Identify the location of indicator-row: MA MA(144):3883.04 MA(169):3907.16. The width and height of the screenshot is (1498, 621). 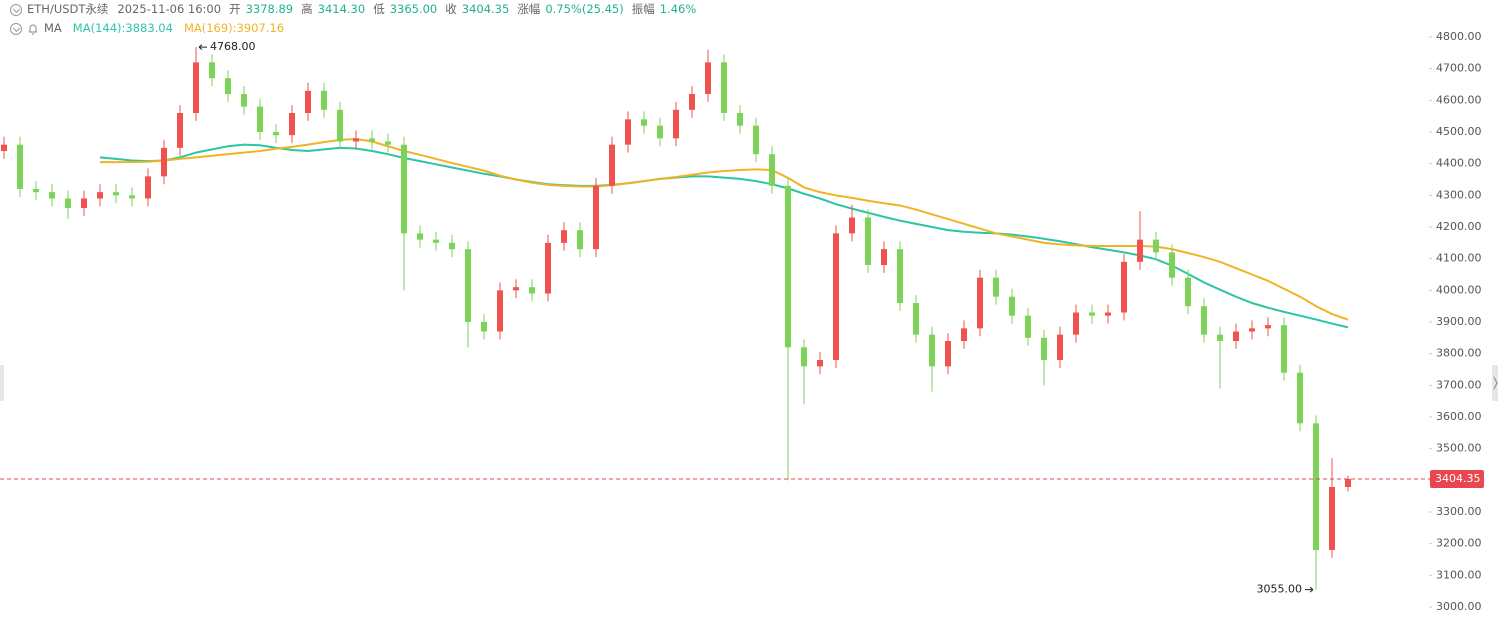
(353, 28).